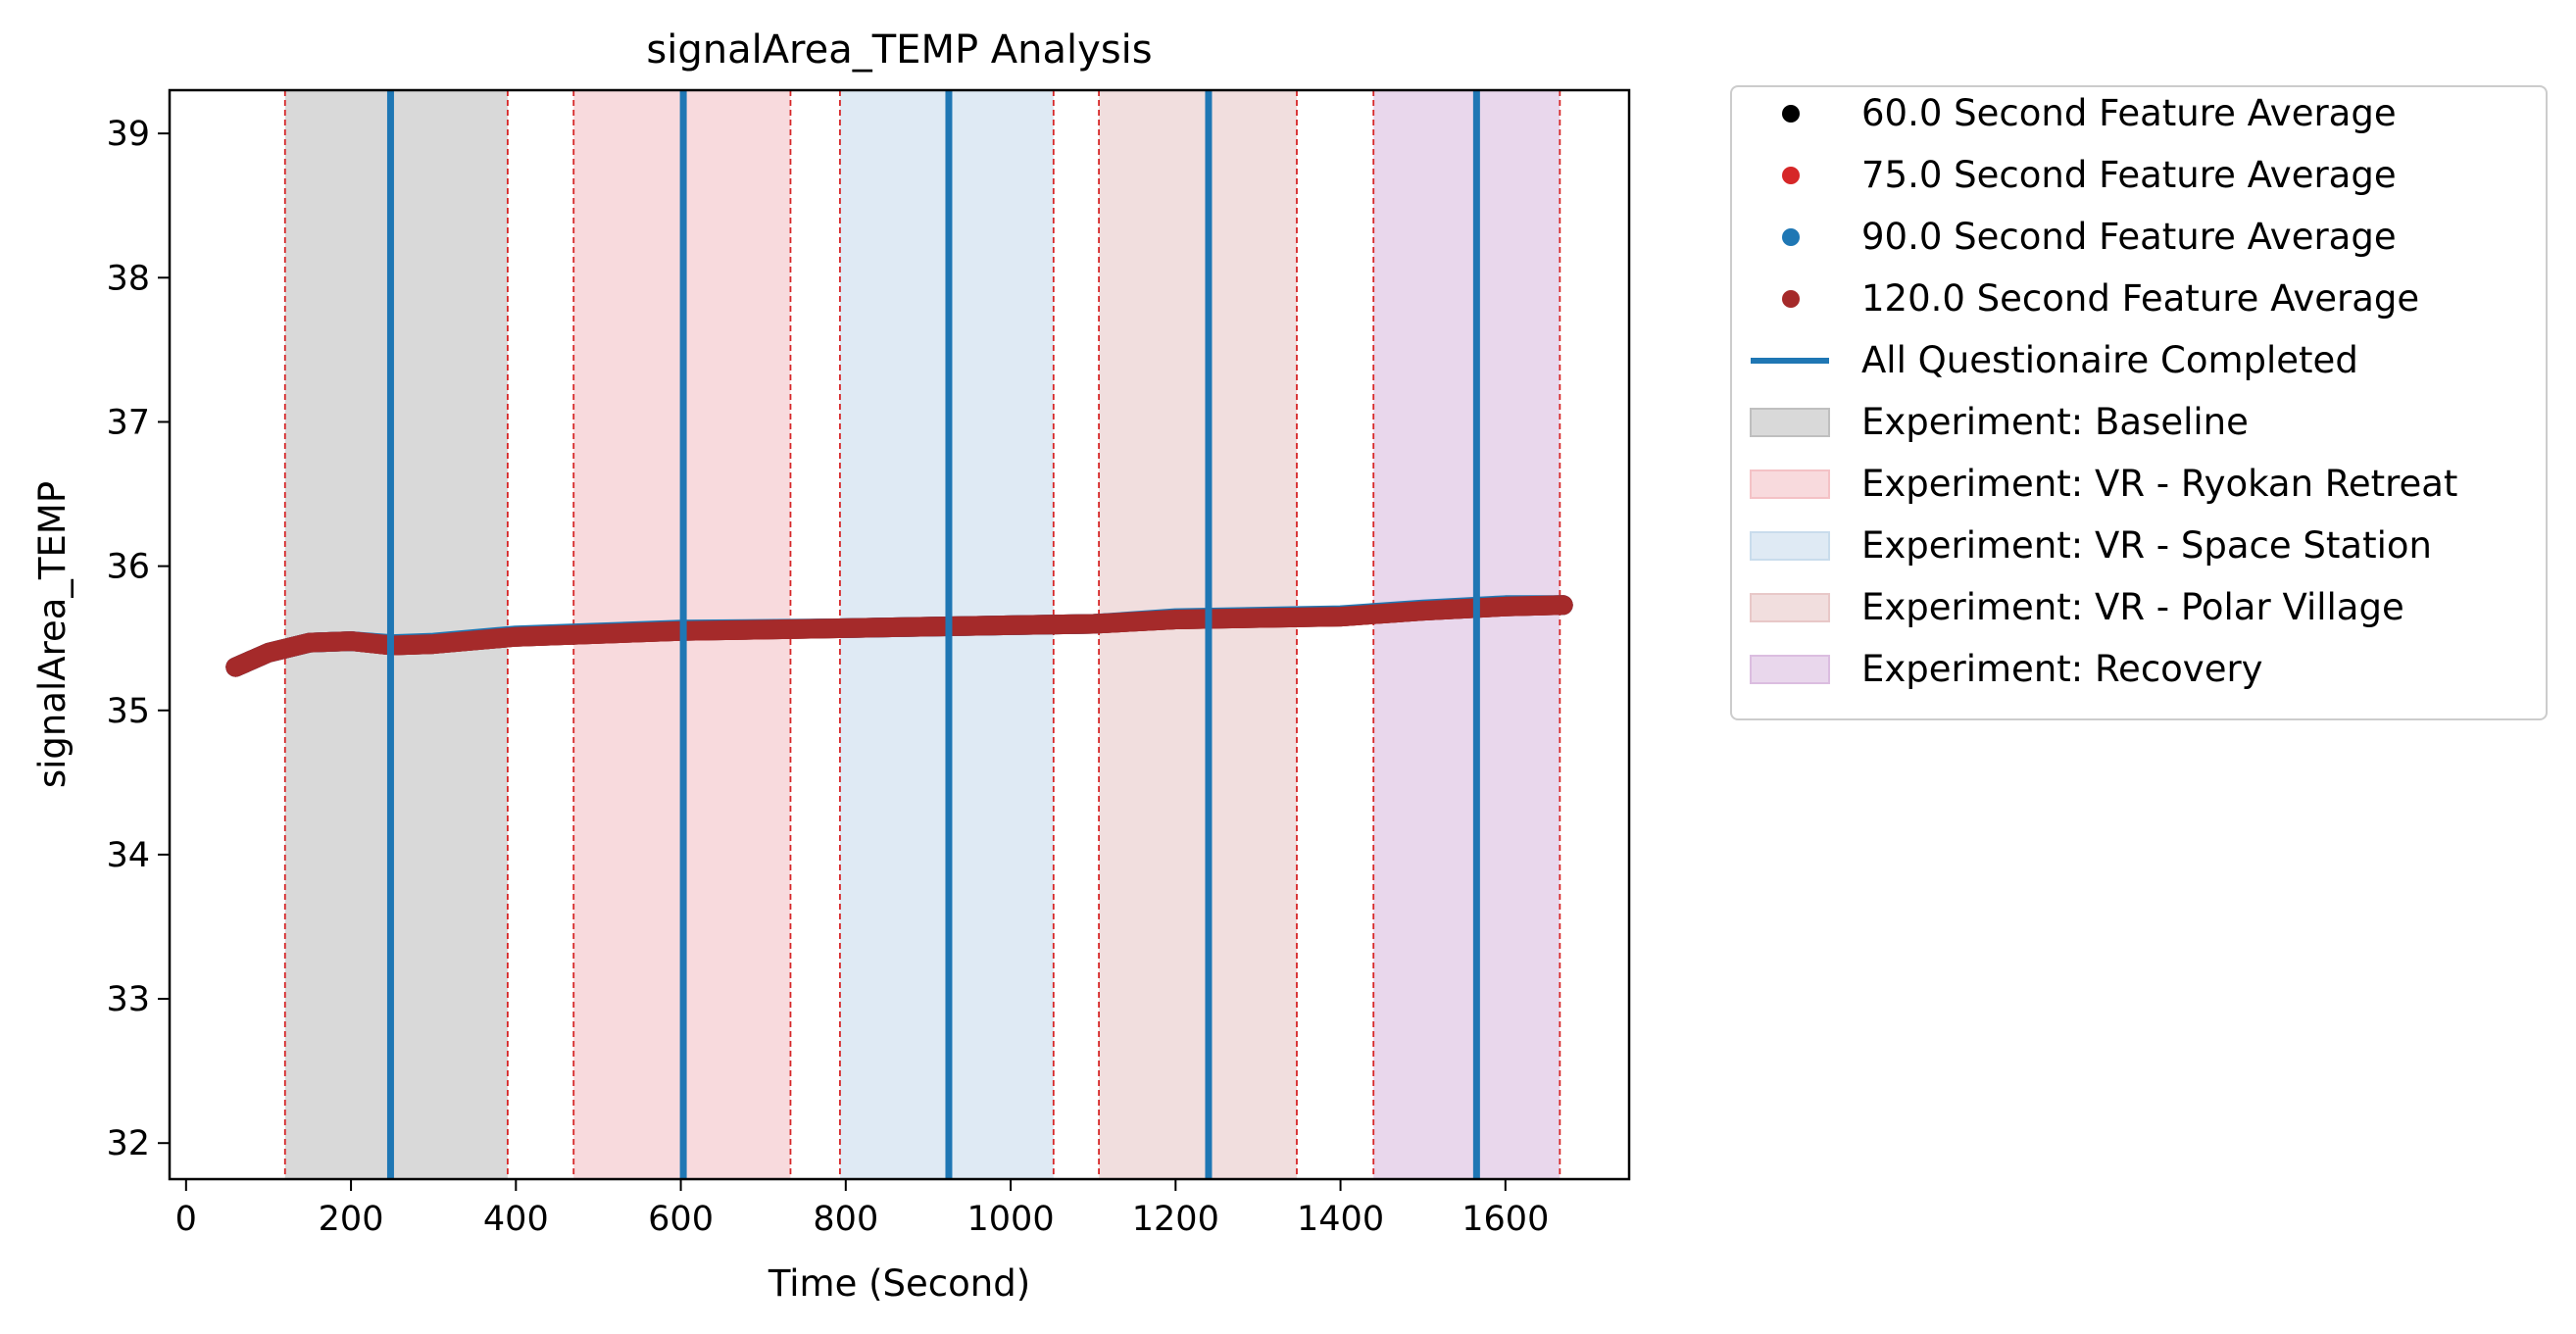 Image resolution: width=2576 pixels, height=1334 pixels. Describe the element at coordinates (128, 134) in the screenshot. I see `y-tick-label-7: 39` at that location.